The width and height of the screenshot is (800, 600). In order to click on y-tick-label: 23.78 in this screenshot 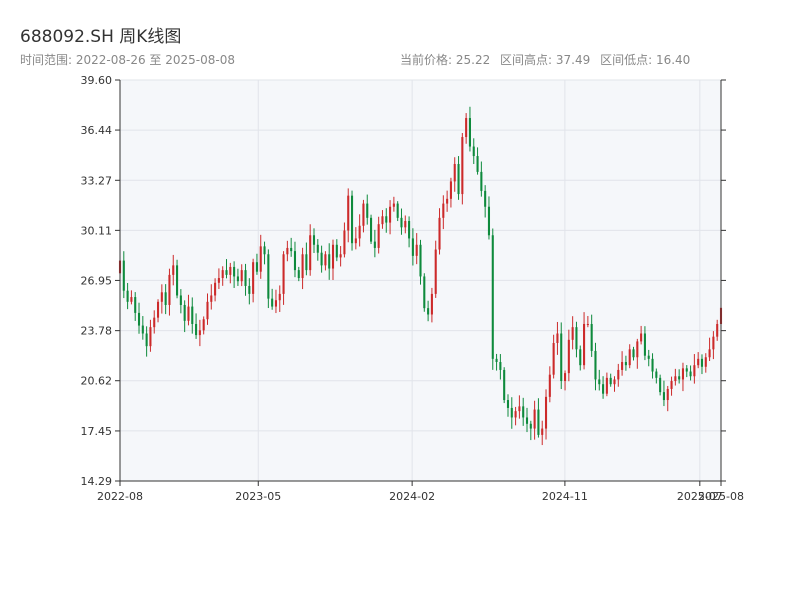, I will do `click(97, 331)`.